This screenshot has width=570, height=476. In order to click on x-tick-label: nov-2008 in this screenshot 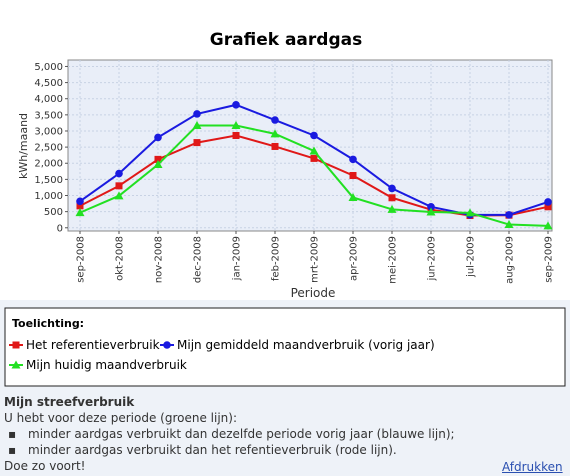, I will do `click(159, 259)`.